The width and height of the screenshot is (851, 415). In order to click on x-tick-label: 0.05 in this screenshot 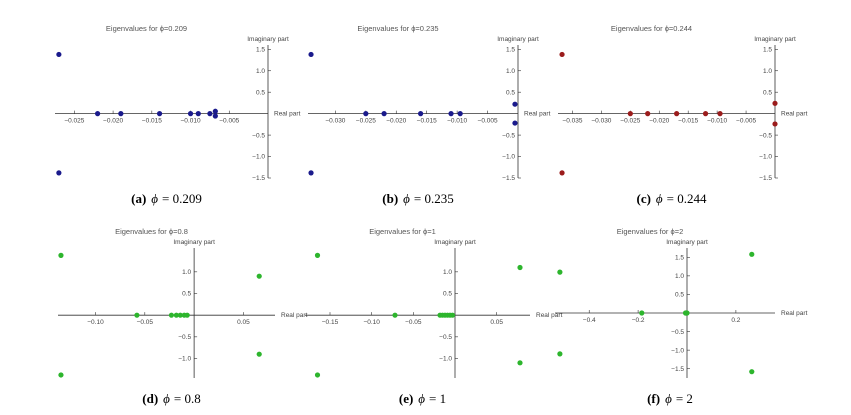, I will do `click(496, 322)`.